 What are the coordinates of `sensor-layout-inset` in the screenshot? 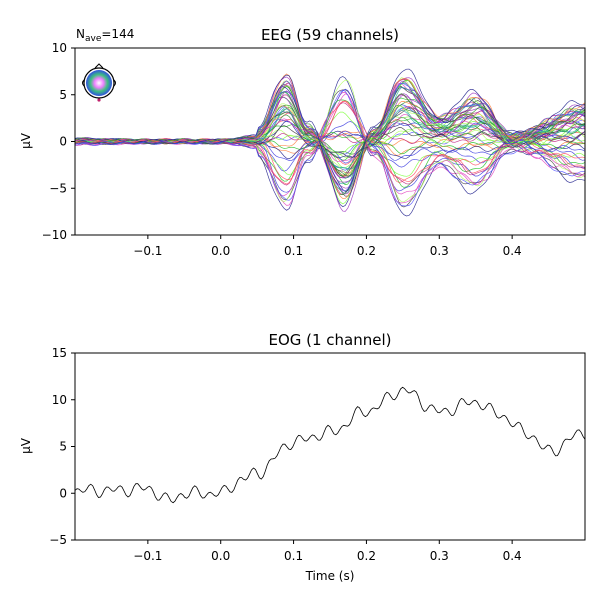 It's located at (99, 82).